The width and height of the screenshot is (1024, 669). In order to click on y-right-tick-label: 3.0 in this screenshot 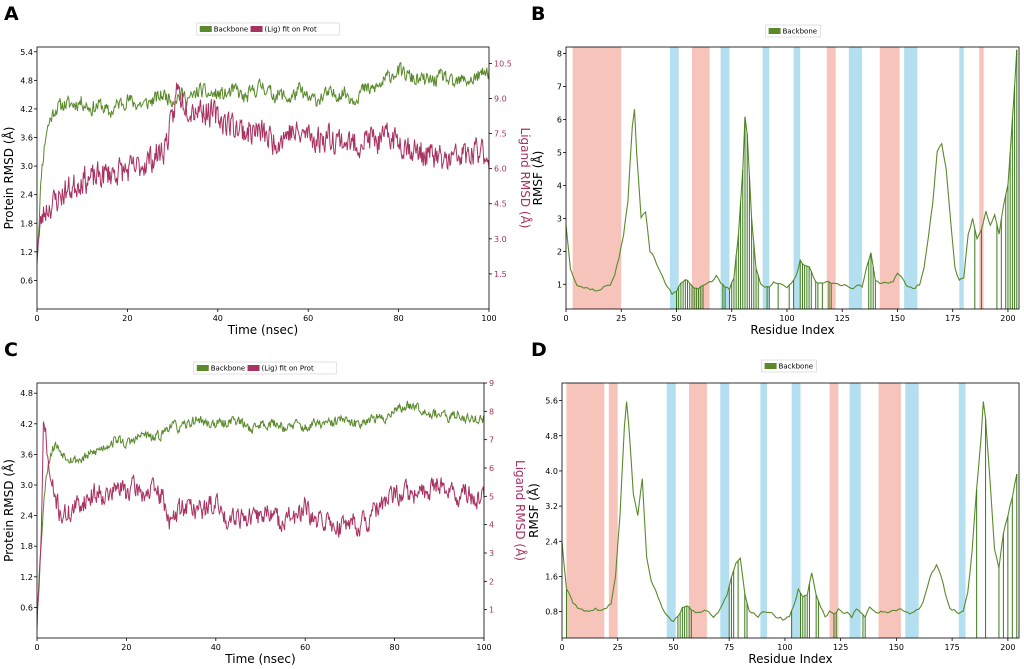, I will do `click(500, 239)`.